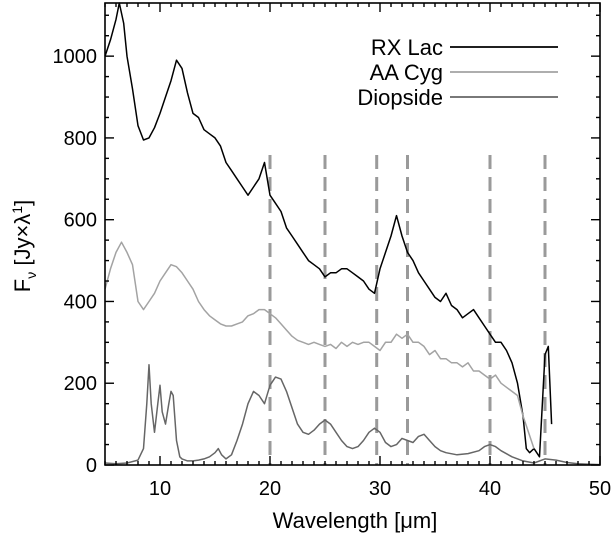  What do you see at coordinates (24, 246) in the screenshot?
I see `y-axis-label: Fν [Jy×λ1]` at bounding box center [24, 246].